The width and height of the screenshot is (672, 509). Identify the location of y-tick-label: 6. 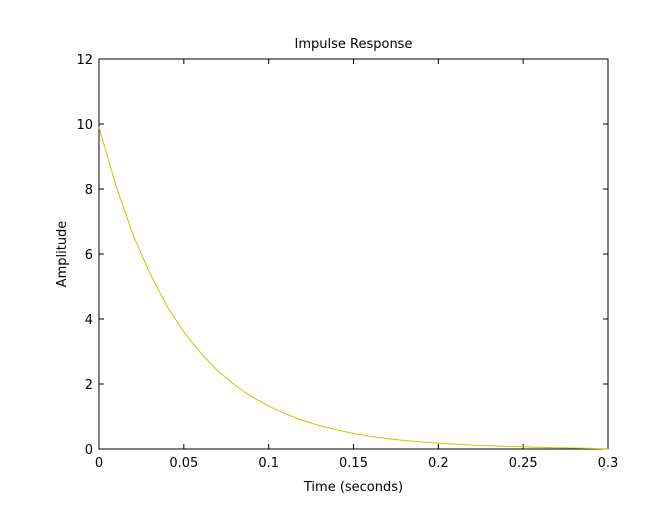
(89, 255).